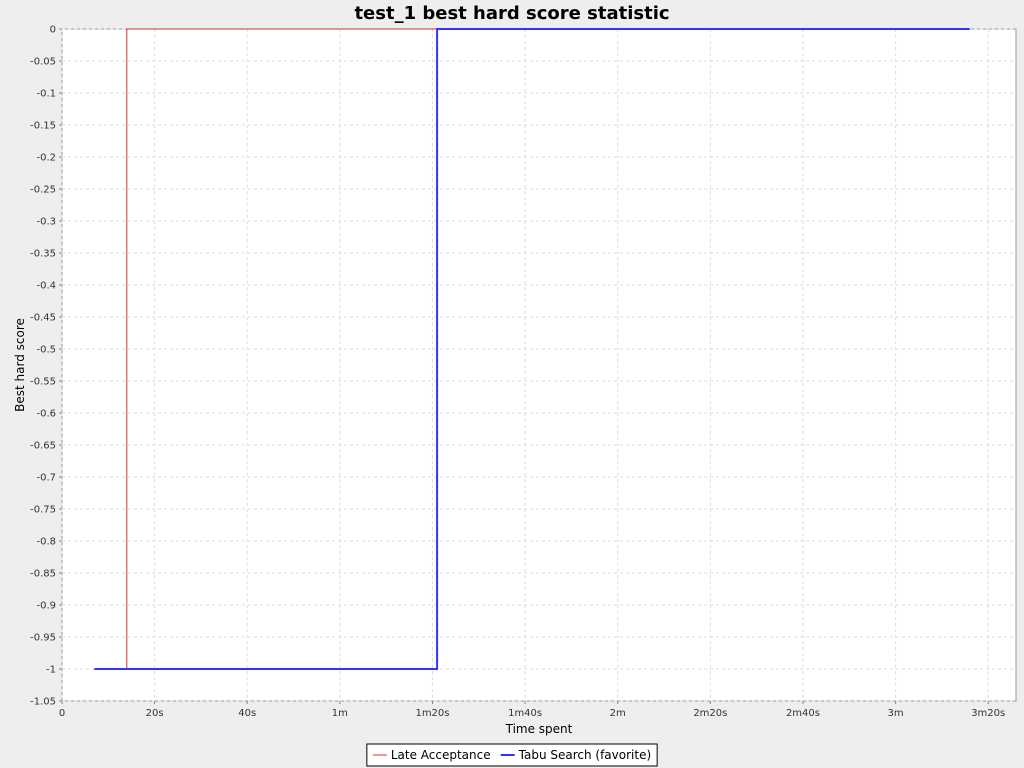 The height and width of the screenshot is (768, 1024). Describe the element at coordinates (43, 510) in the screenshot. I see `y-tick-label: -0.75` at that location.